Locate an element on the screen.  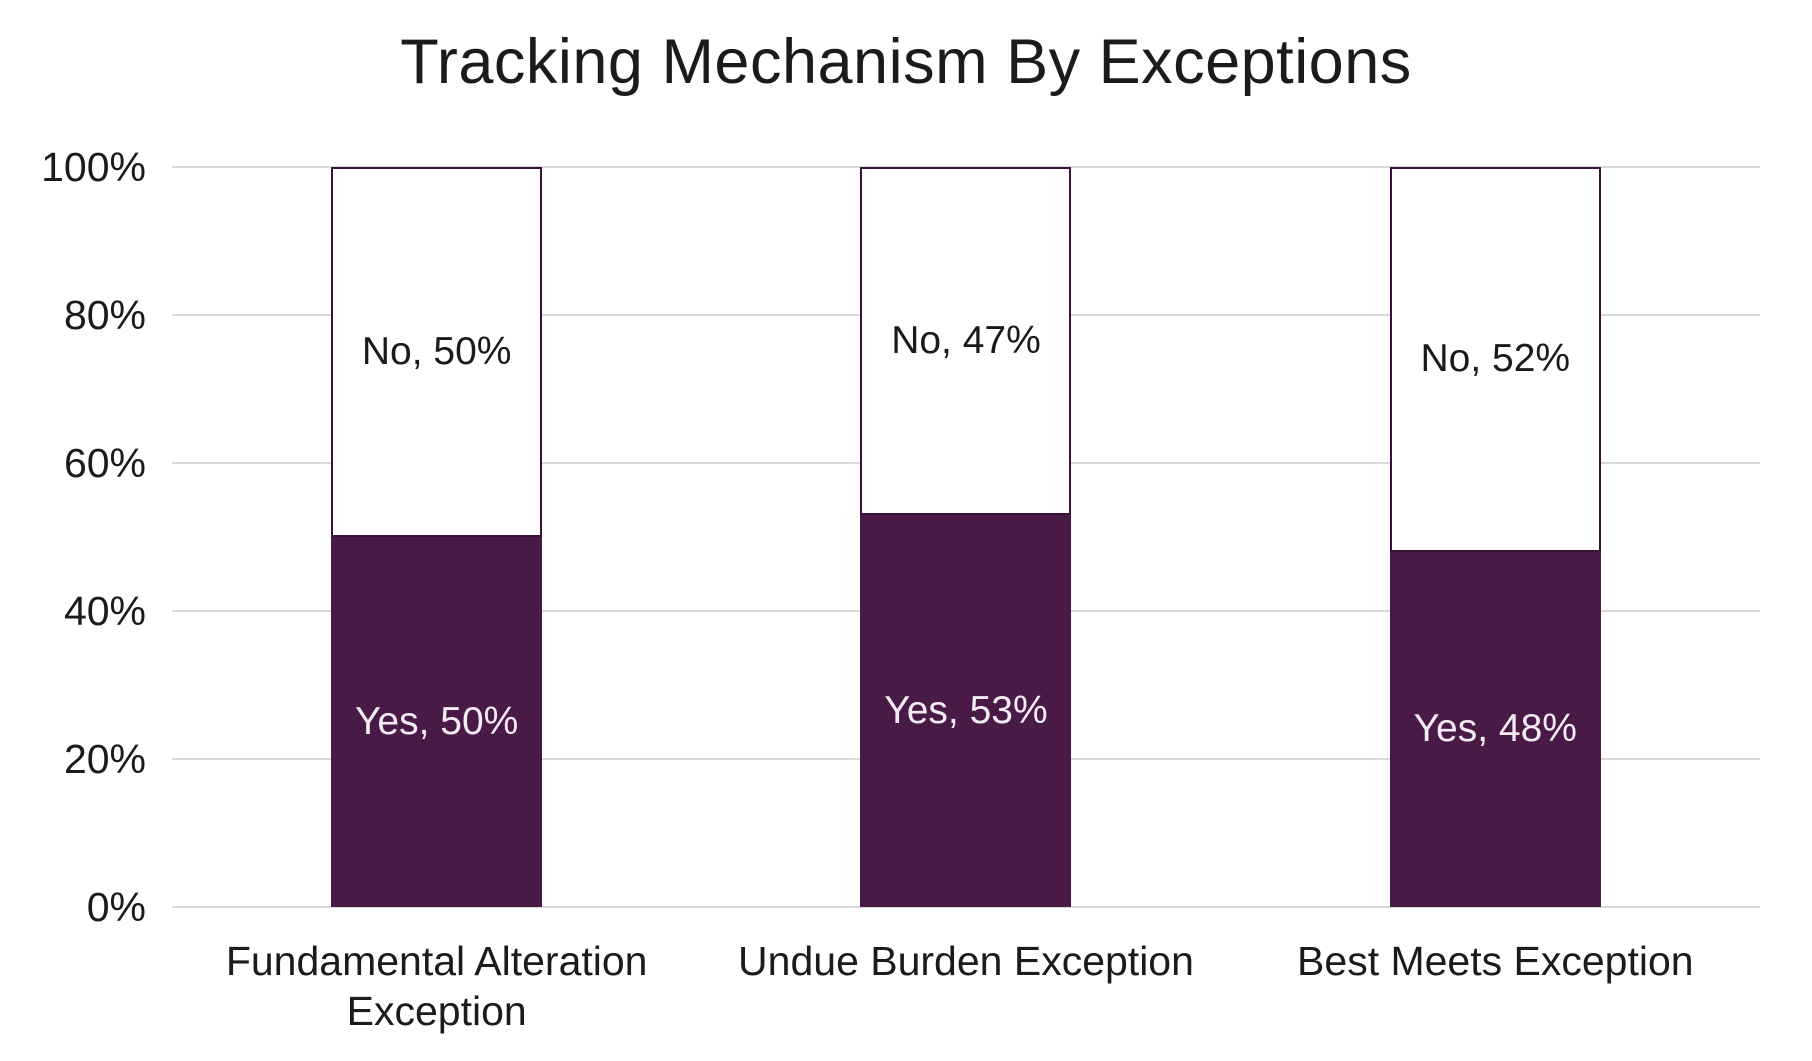
segment-yes: Yes, 50% is located at coordinates (437, 722).